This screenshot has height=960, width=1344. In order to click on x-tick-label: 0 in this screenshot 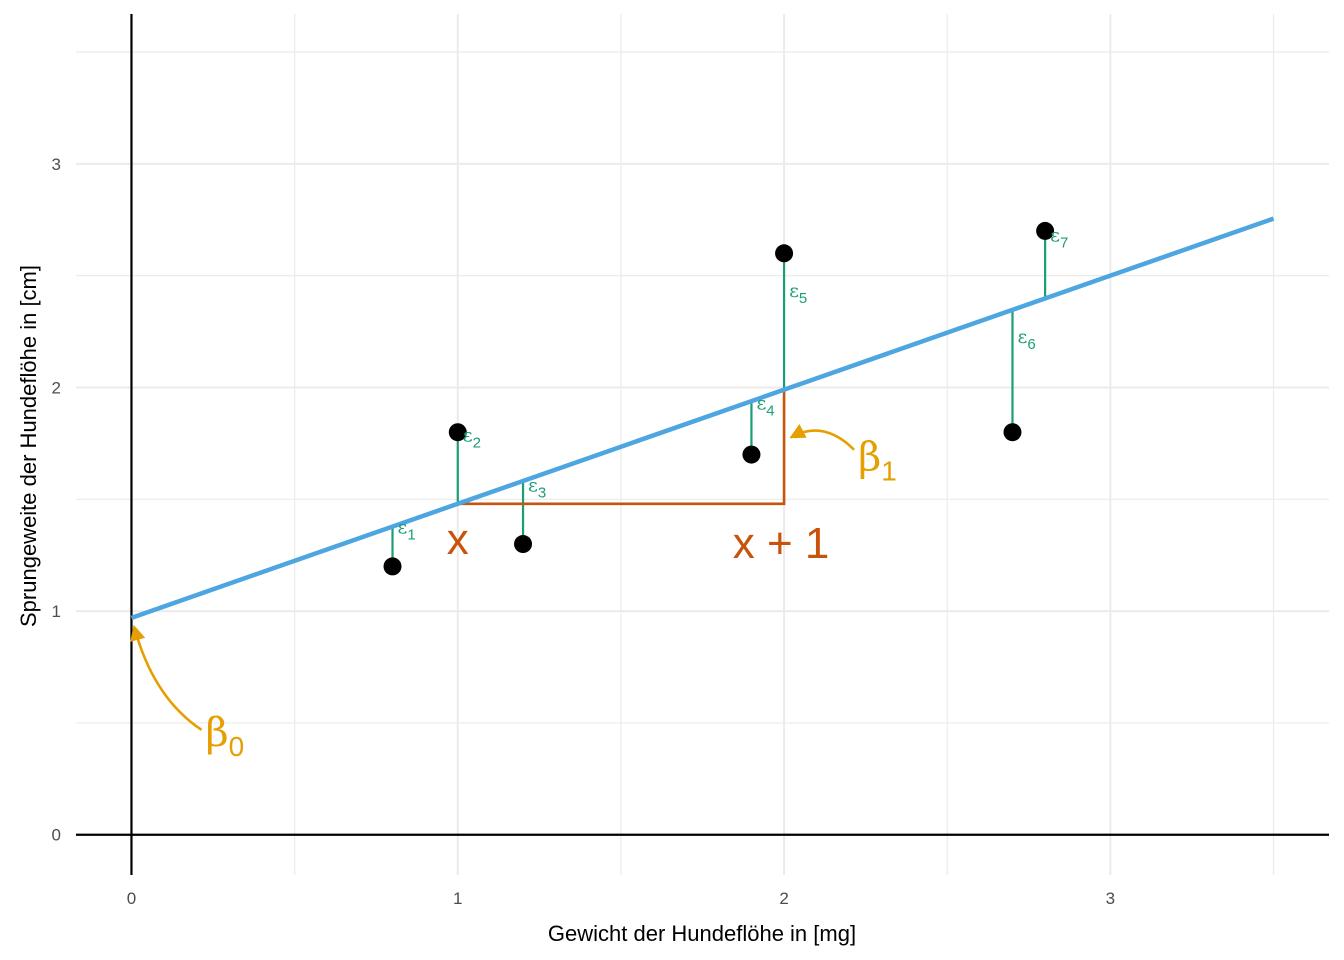, I will do `click(131, 898)`.